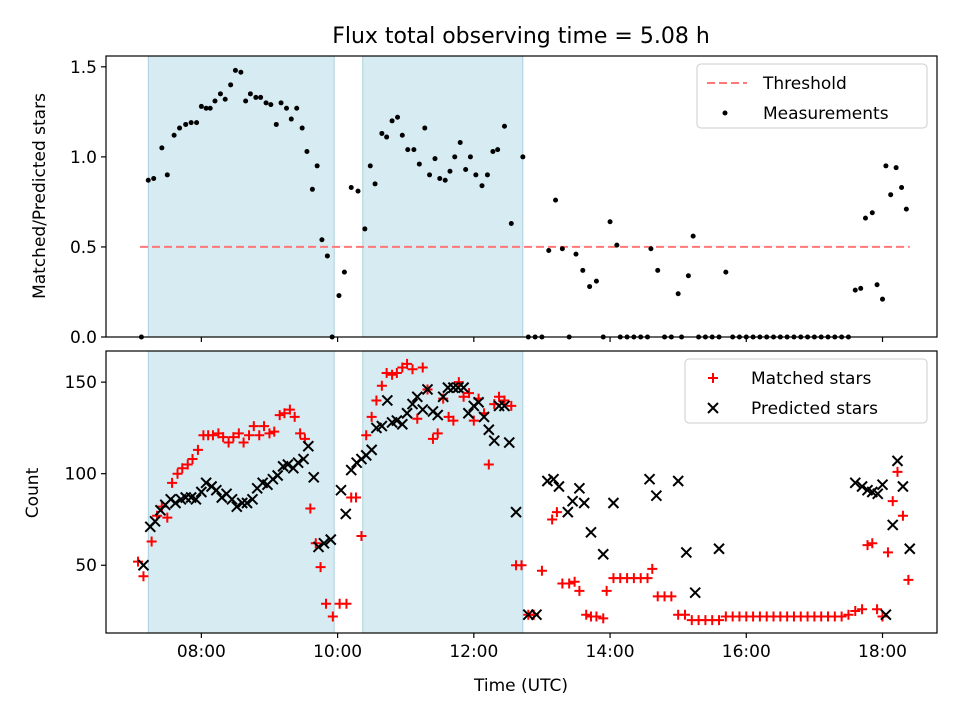 This screenshot has height=724, width=960. What do you see at coordinates (814, 409) in the screenshot?
I see `legend-label: Predicted stars` at bounding box center [814, 409].